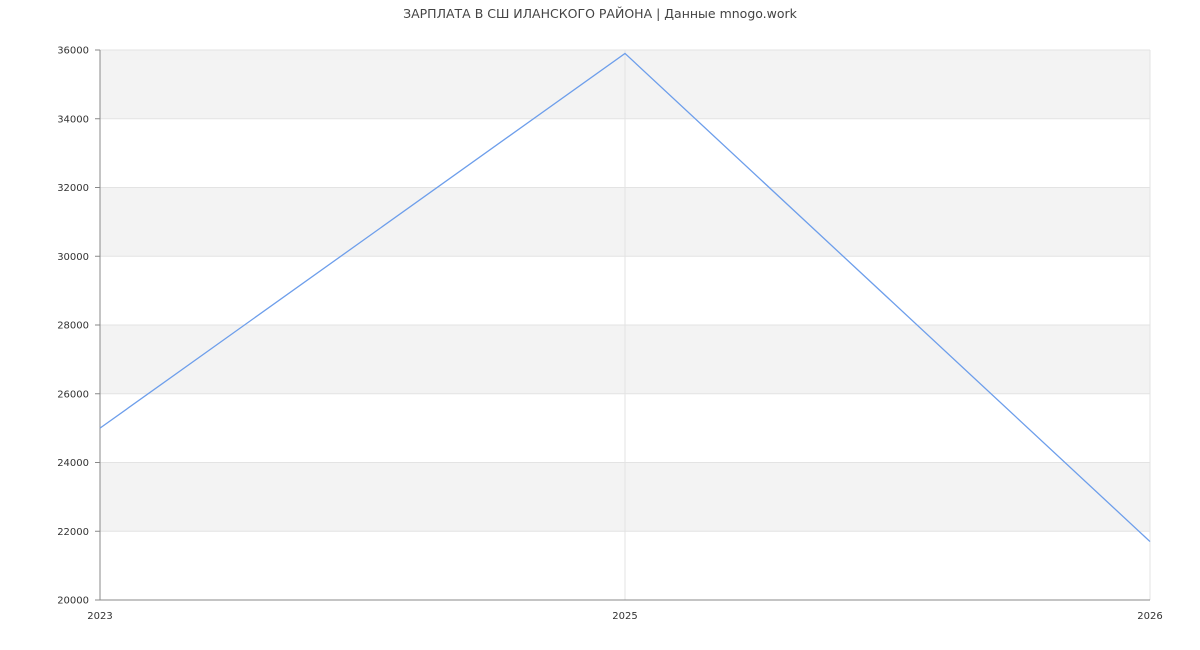 The width and height of the screenshot is (1200, 650). Describe the element at coordinates (73, 532) in the screenshot. I see `y-tick-label: 22000` at that location.